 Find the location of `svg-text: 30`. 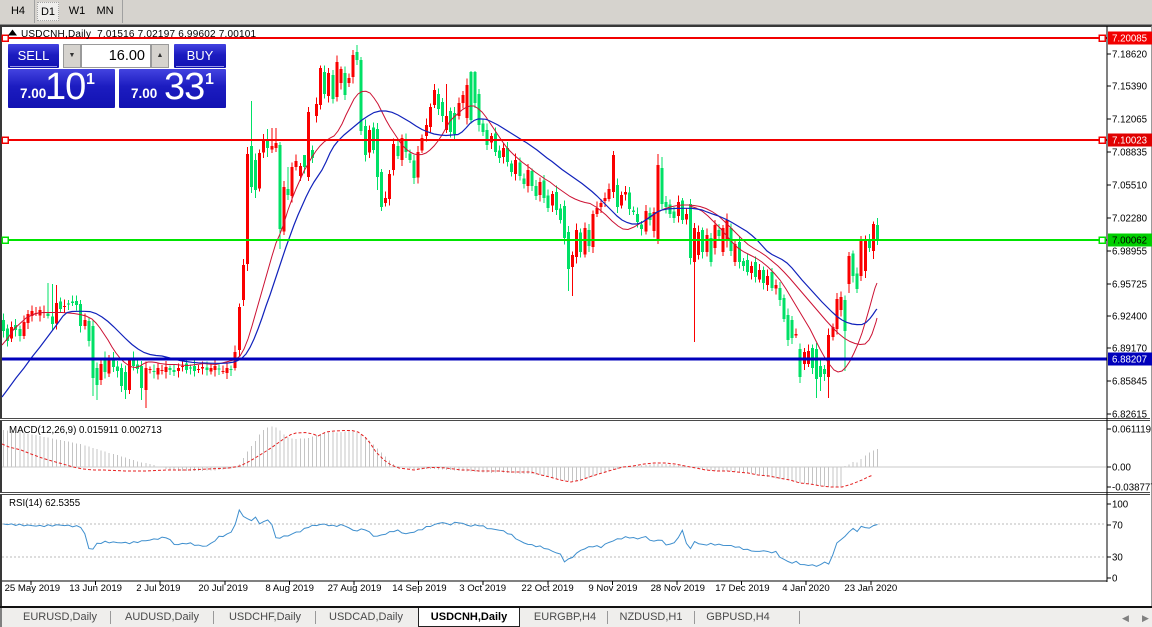

svg-text: 30 is located at coordinates (1117, 558).